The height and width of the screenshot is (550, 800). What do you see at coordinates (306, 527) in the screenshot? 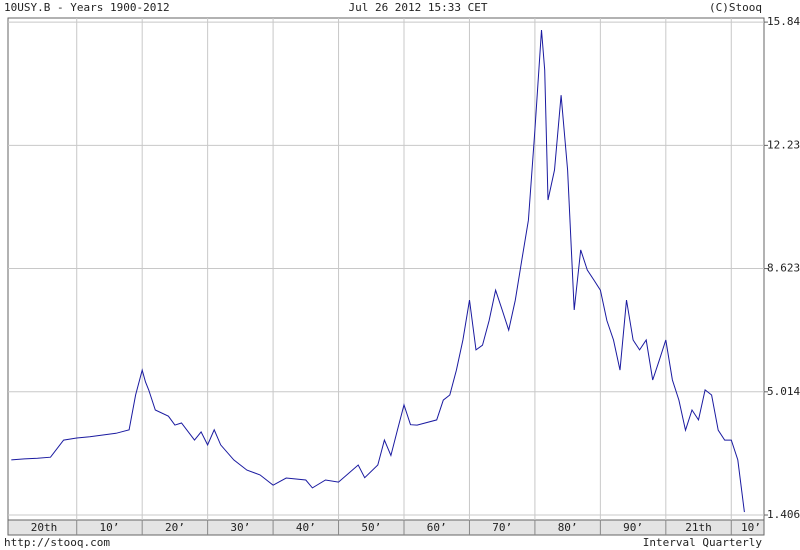
I see `x-tick-label: 40’` at bounding box center [306, 527].